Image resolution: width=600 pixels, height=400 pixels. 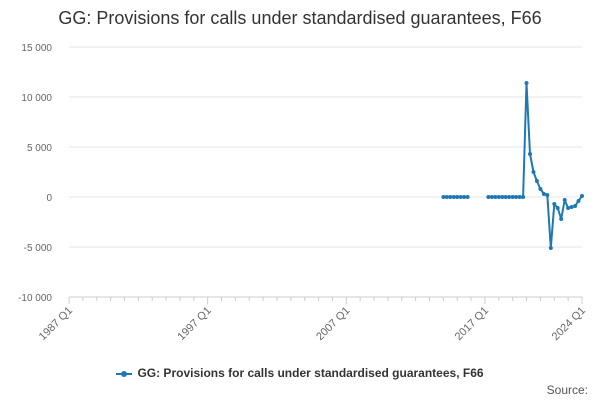 What do you see at coordinates (39, 148) in the screenshot?
I see `y-tick-label: 5 000` at bounding box center [39, 148].